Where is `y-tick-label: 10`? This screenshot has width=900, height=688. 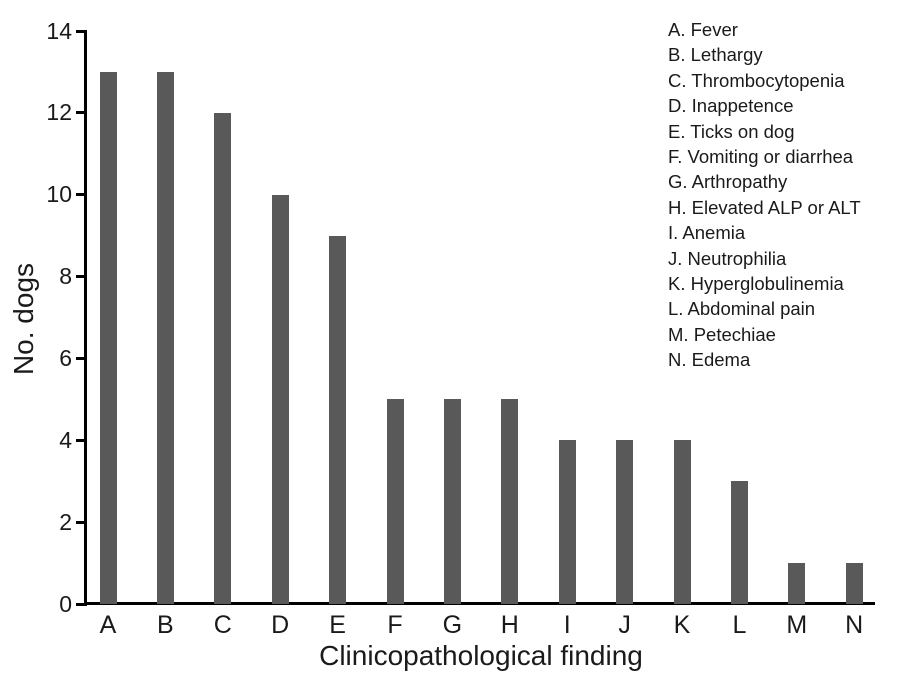
y-tick-label: 10 is located at coordinates (59, 194).